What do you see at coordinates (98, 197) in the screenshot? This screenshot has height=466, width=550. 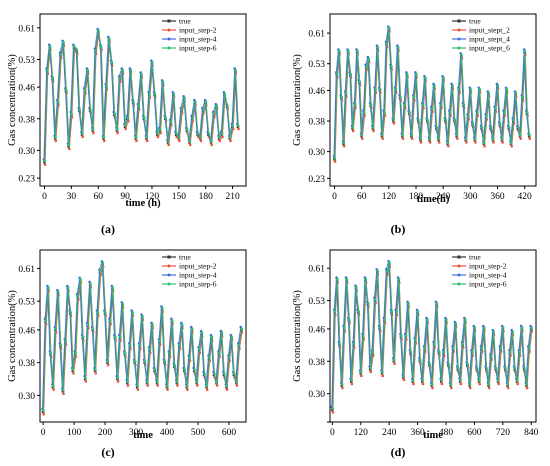 I see `x-tick-label: 60` at bounding box center [98, 197].